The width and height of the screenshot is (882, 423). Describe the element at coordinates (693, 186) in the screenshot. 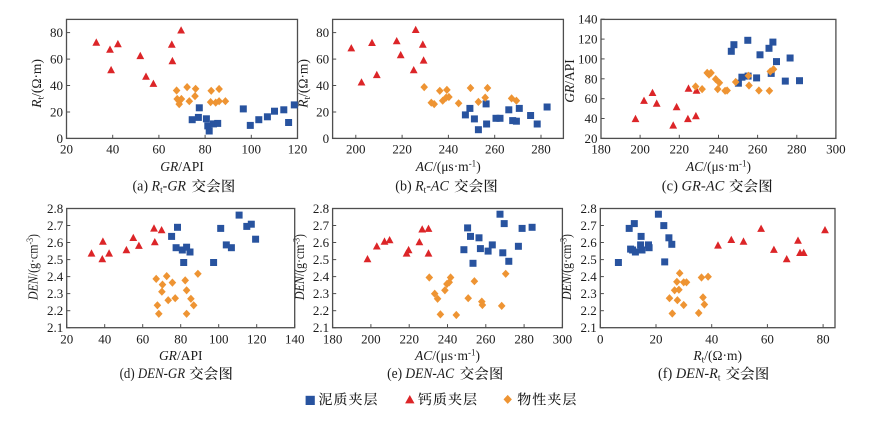

I see `svg-text: (c) GR-AC` at that location.